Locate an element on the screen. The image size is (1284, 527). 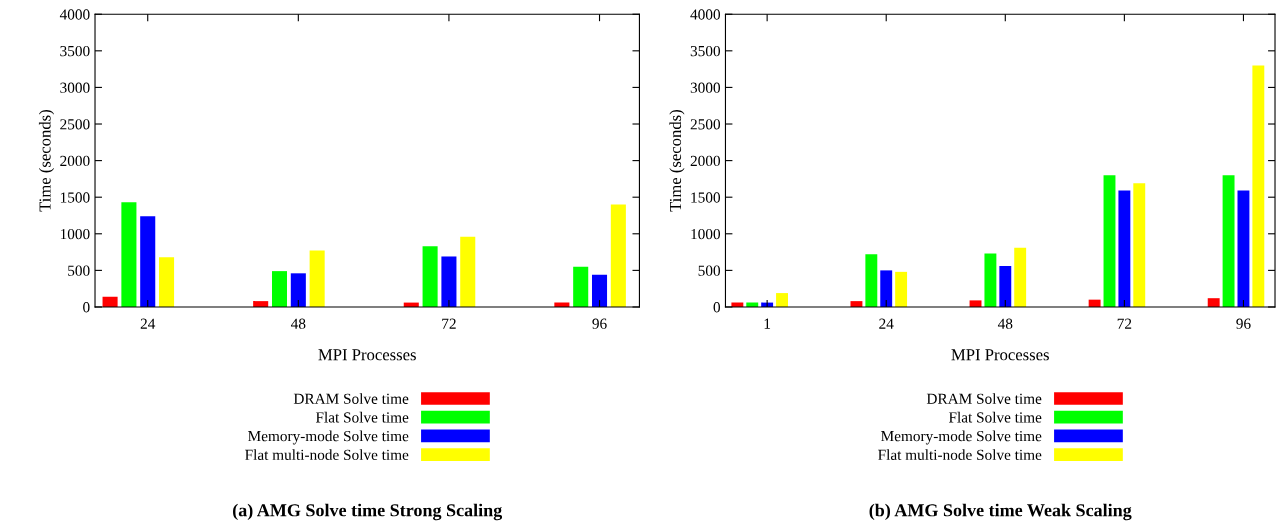
text: (a) AMG Solve time Strong Scaling is located at coordinates (368, 512).